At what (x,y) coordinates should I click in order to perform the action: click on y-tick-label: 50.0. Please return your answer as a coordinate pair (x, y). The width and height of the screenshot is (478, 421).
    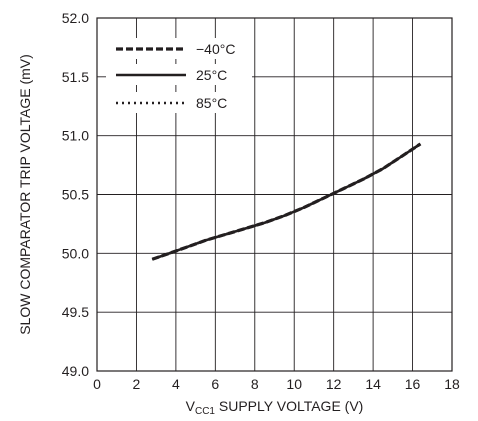
    Looking at the image, I should click on (75, 253).